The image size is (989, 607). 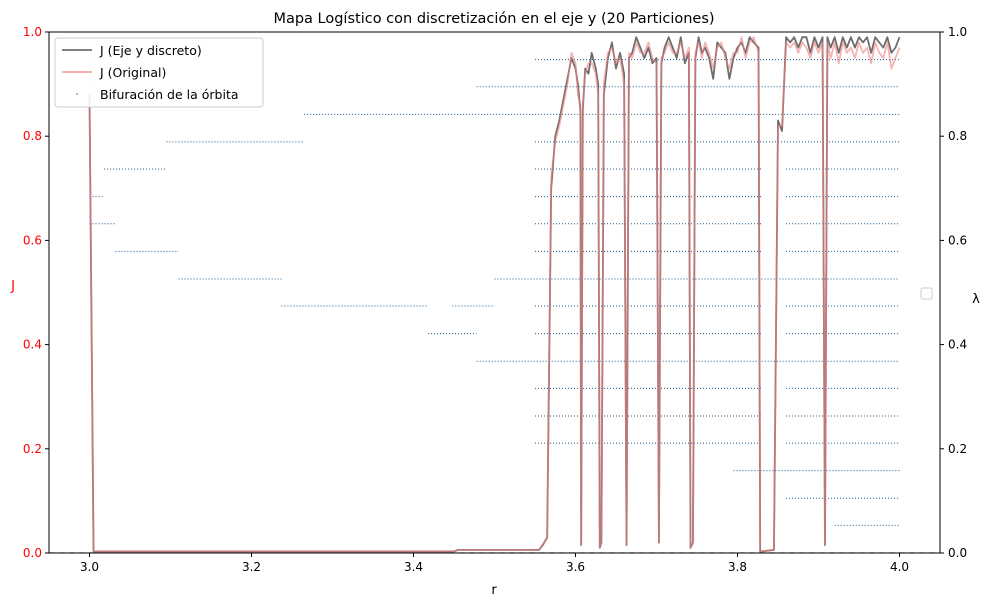 I want to click on legend-frame, so click(x=159, y=72).